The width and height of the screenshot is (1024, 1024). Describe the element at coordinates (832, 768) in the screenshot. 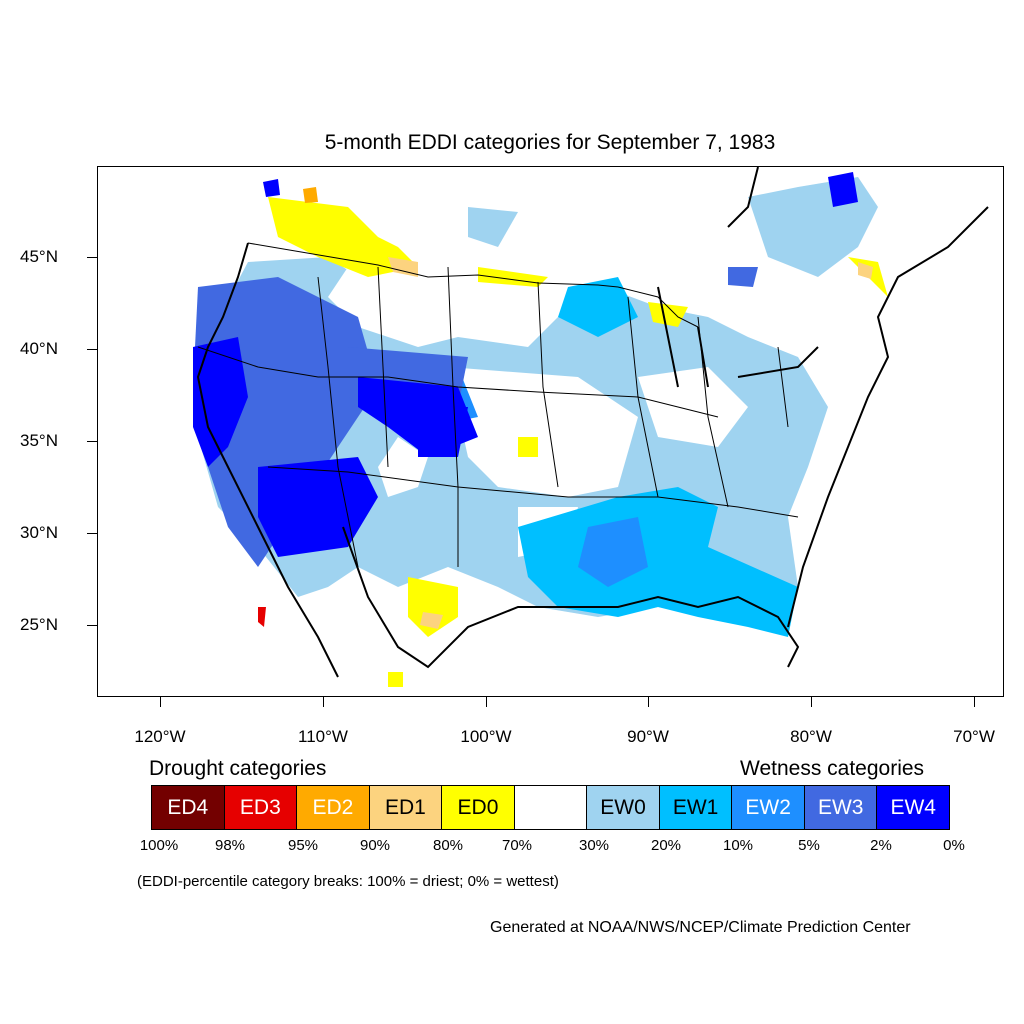

I see `wetness-heading: Wetness categories` at that location.